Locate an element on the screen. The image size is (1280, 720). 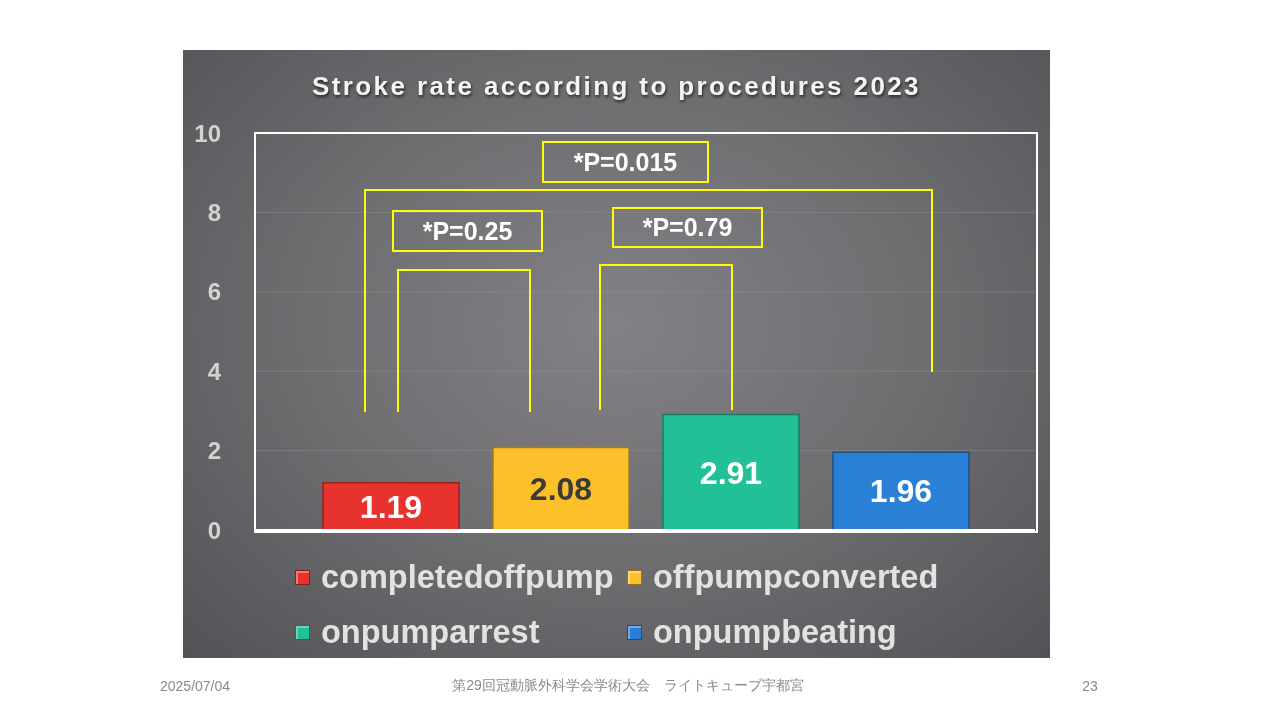
data-label: 2.08 is located at coordinates (561, 489).